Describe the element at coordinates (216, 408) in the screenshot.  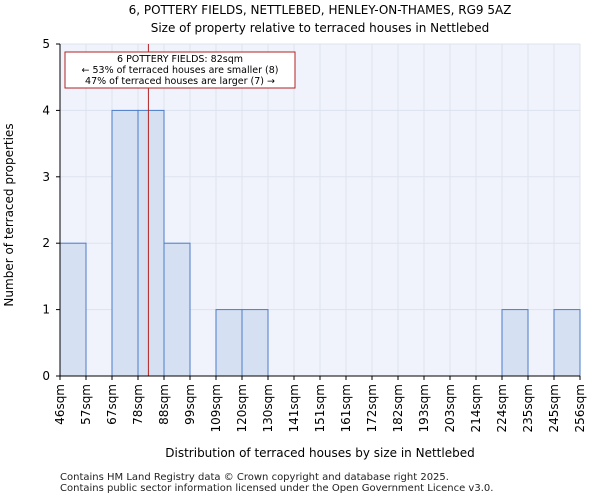
I see `x-tick-label: 109sqm` at that location.